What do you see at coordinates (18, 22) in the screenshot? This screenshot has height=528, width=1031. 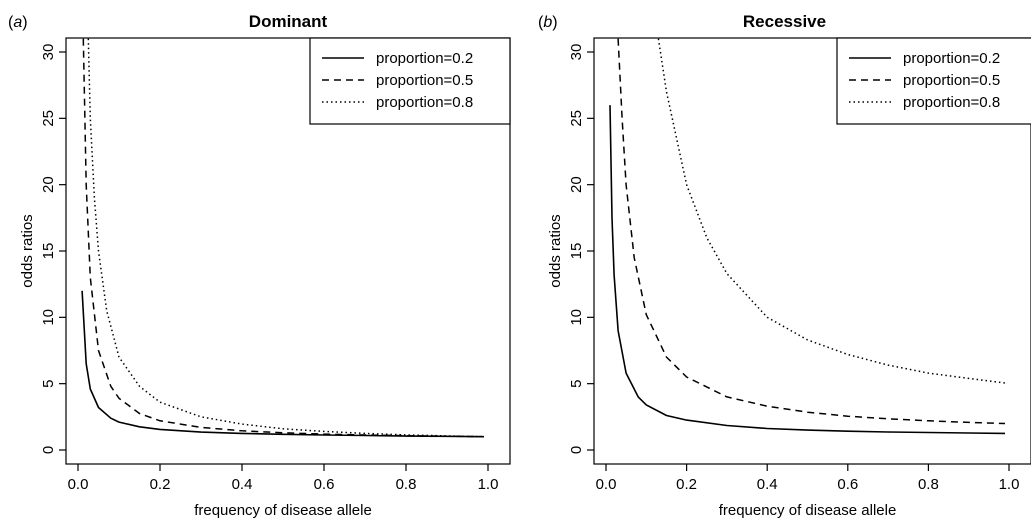 I see `panel-label: (a)` at bounding box center [18, 22].